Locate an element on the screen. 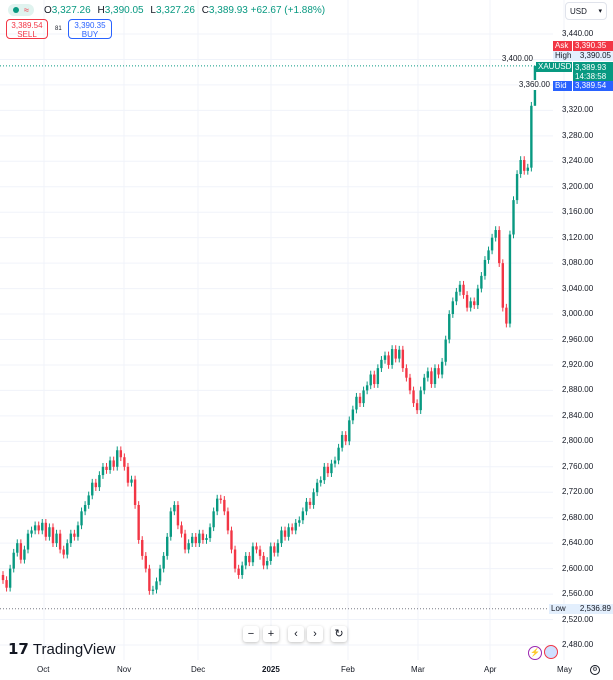 The height and width of the screenshot is (680, 613). scroll-right-button: › is located at coordinates (315, 634).